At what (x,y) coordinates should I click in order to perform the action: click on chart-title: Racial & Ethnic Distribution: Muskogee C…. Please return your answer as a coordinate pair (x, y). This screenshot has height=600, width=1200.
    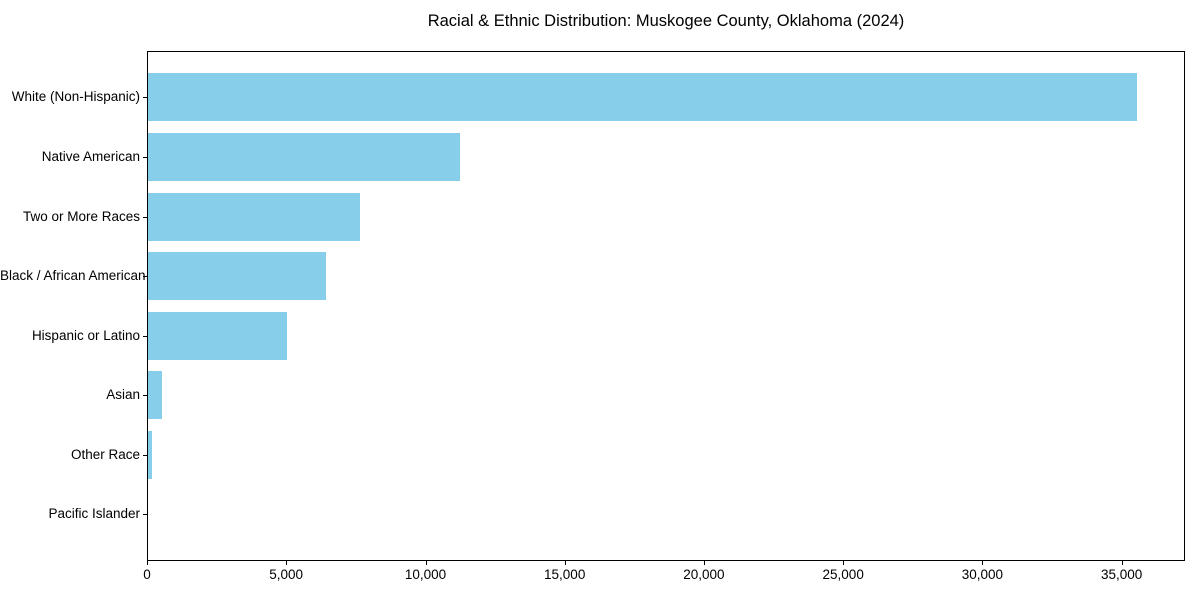
    Looking at the image, I should click on (666, 21).